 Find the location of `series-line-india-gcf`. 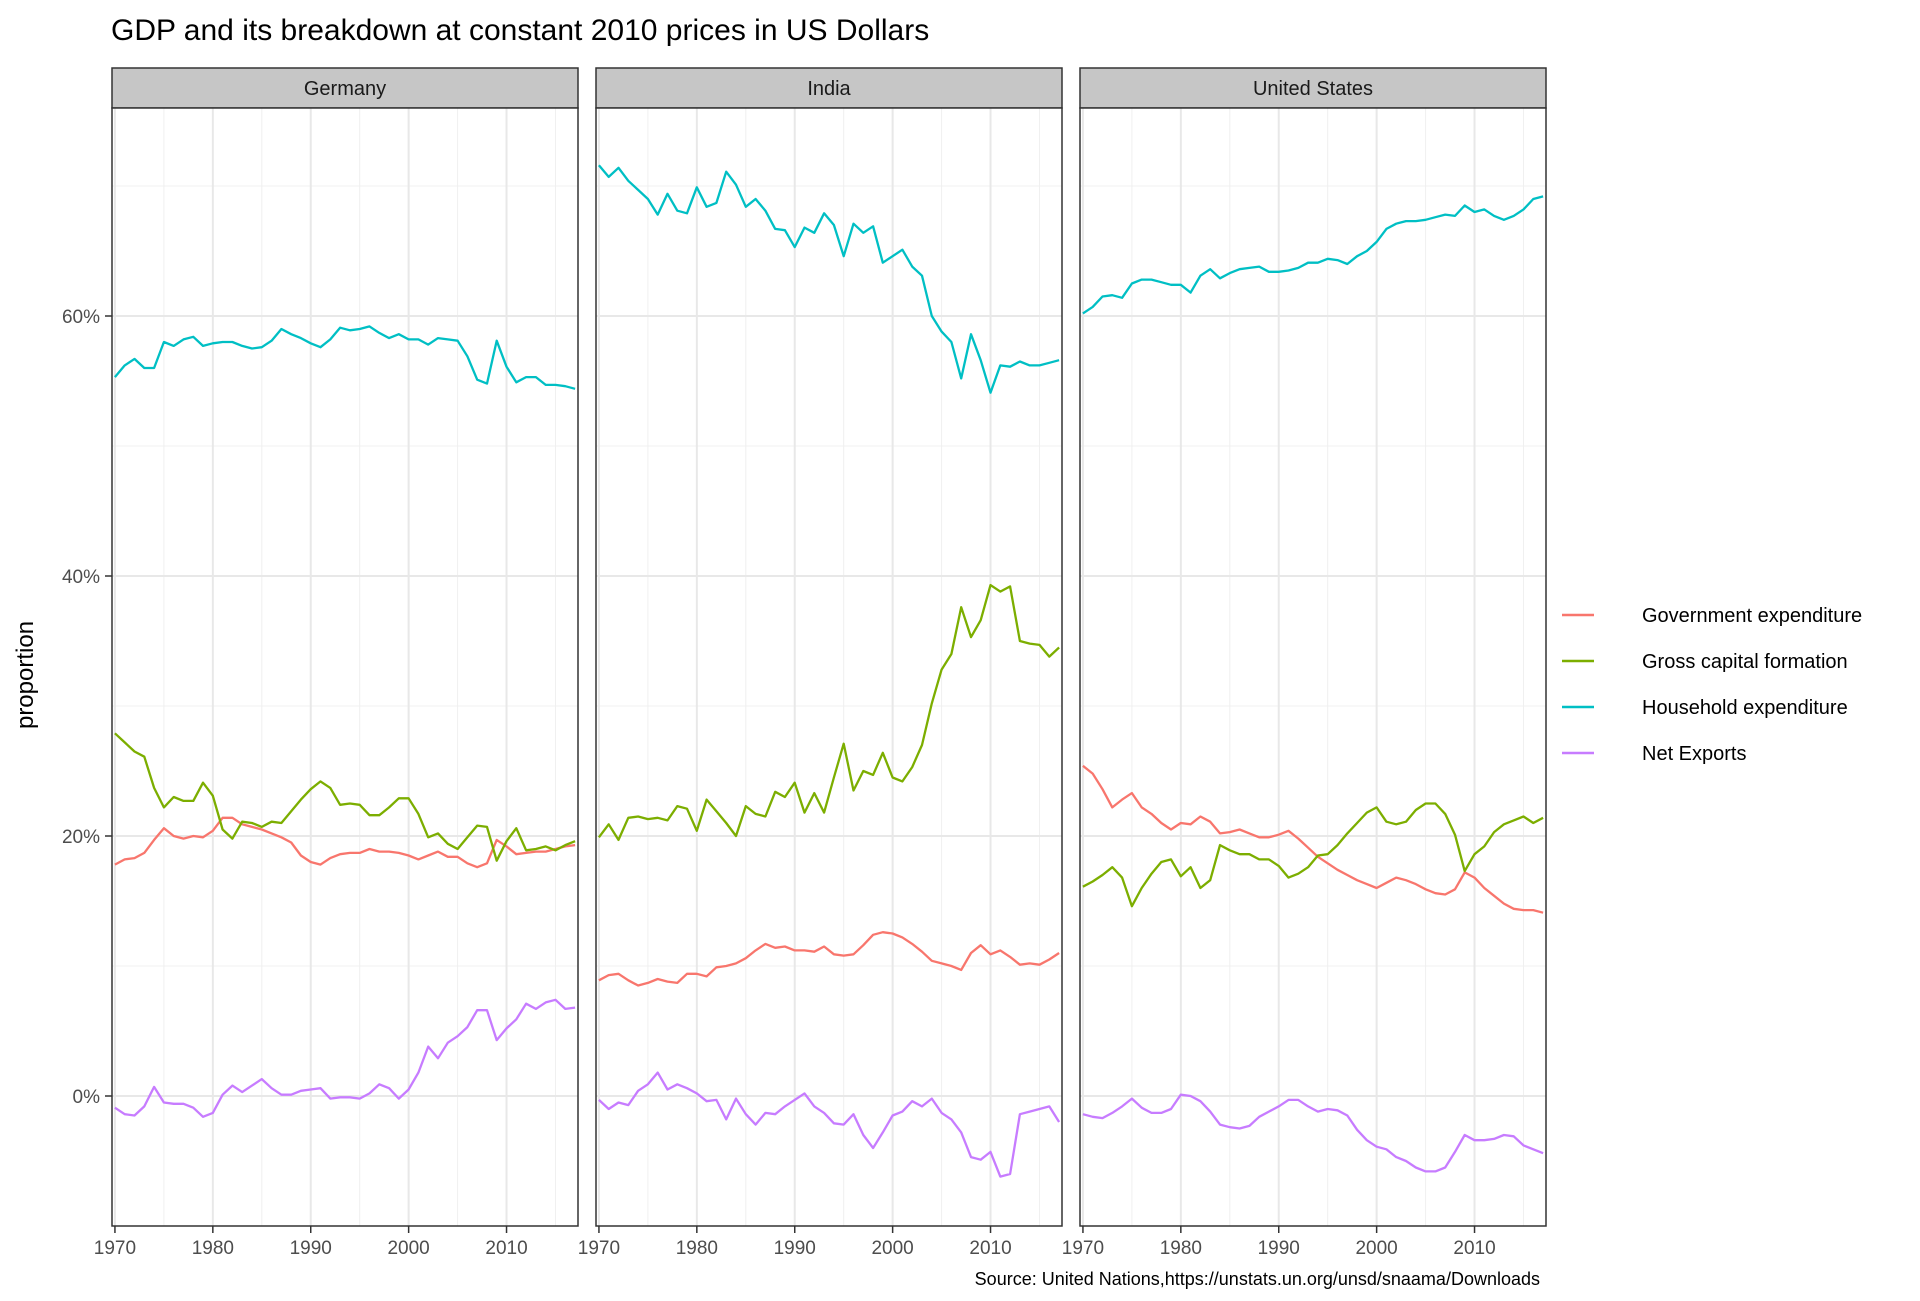

series-line-india-gcf is located at coordinates (828, 712).